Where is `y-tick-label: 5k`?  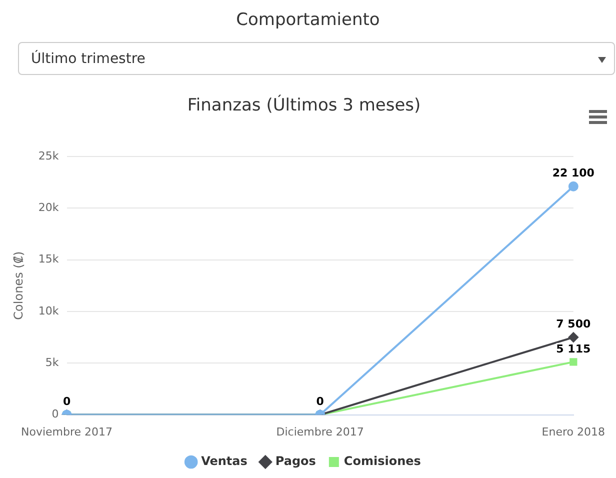 y-tick-label: 5k is located at coordinates (52, 362).